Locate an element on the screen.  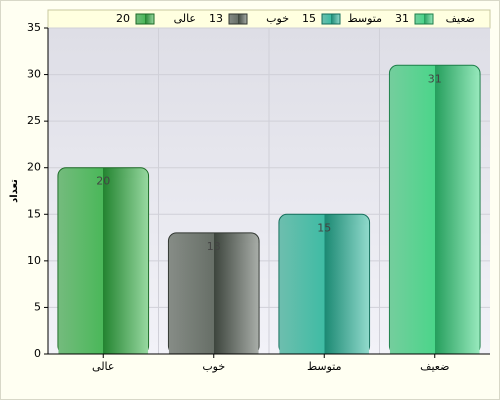
legend-value: 15 is located at coordinates (309, 18).